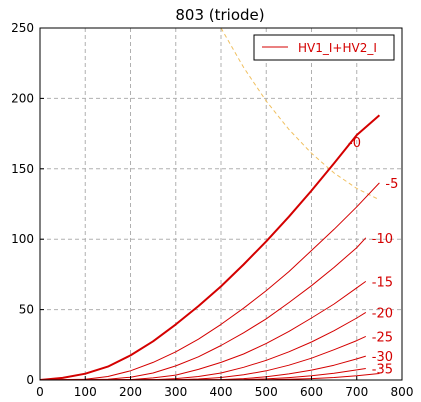  Describe the element at coordinates (382, 313) in the screenshot. I see `curve-label: -20` at that location.